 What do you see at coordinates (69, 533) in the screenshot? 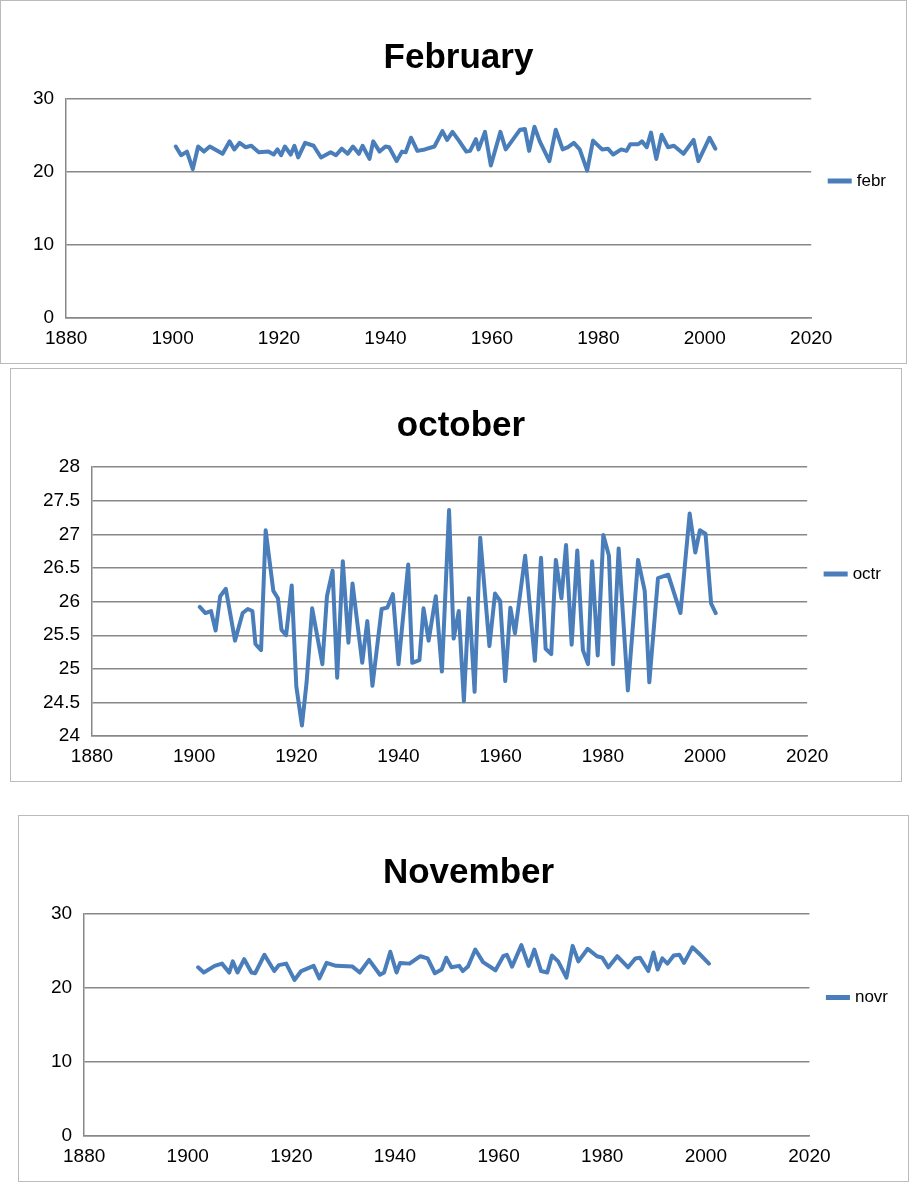
I see `y-tick-label: 27` at bounding box center [69, 533].